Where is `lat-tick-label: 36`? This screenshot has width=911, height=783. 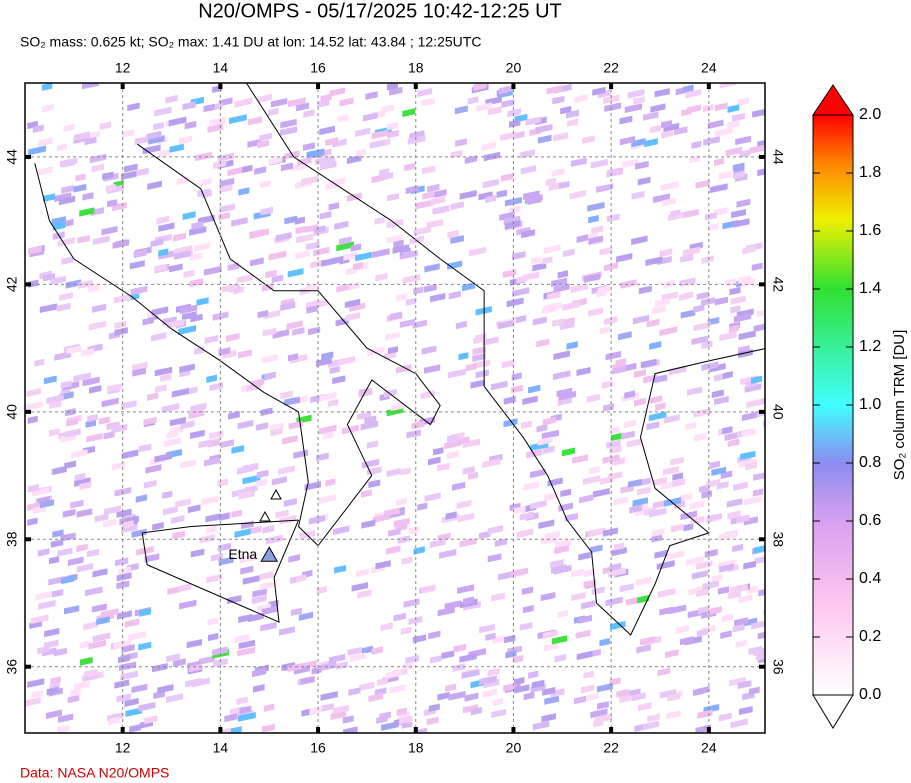 lat-tick-label: 36 is located at coordinates (778, 667).